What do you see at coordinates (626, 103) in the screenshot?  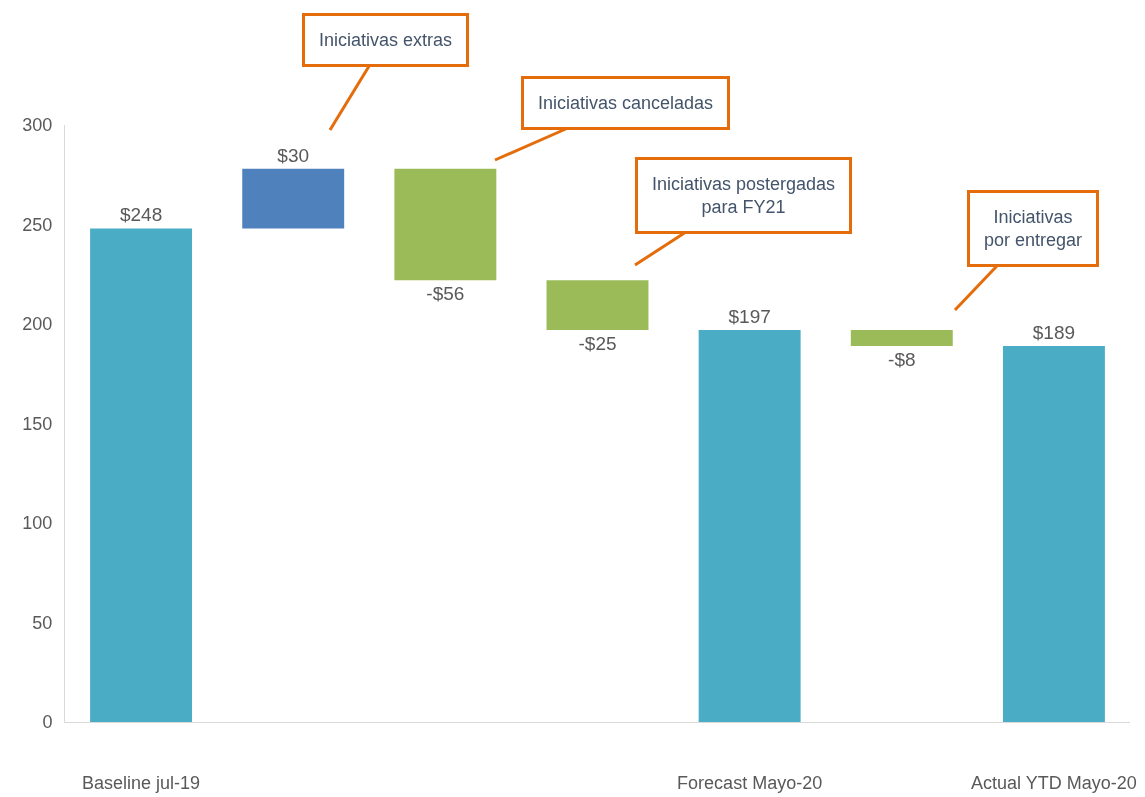 I see `text: Iniciativas canceladas` at bounding box center [626, 103].